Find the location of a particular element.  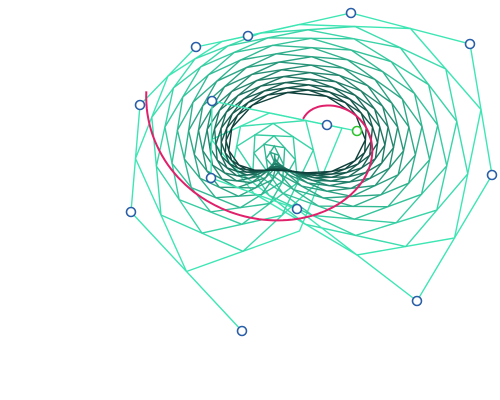

limit-curve is located at coordinates (259, 156).